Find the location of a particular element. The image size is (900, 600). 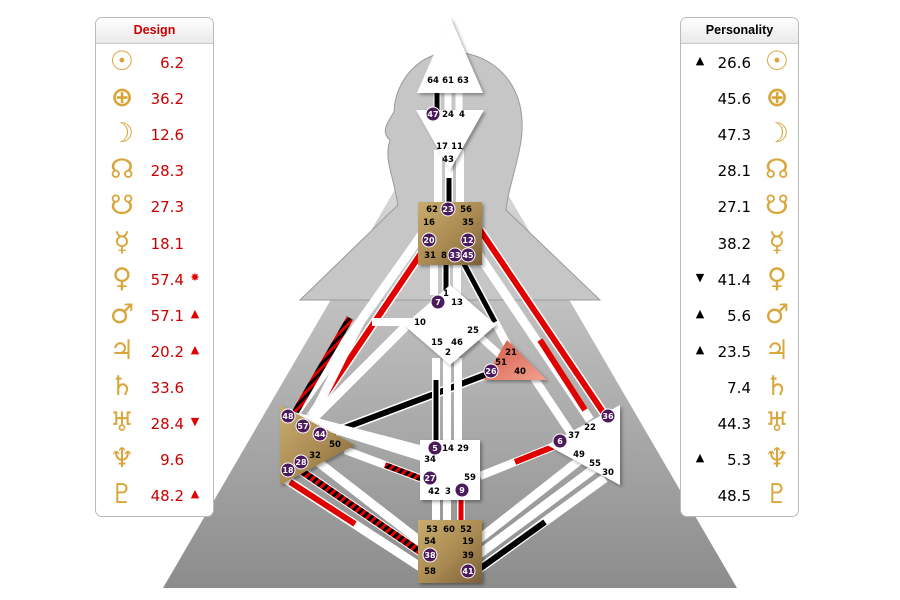

personality-row-north-node: ☊ 28.1 is located at coordinates (739, 171).